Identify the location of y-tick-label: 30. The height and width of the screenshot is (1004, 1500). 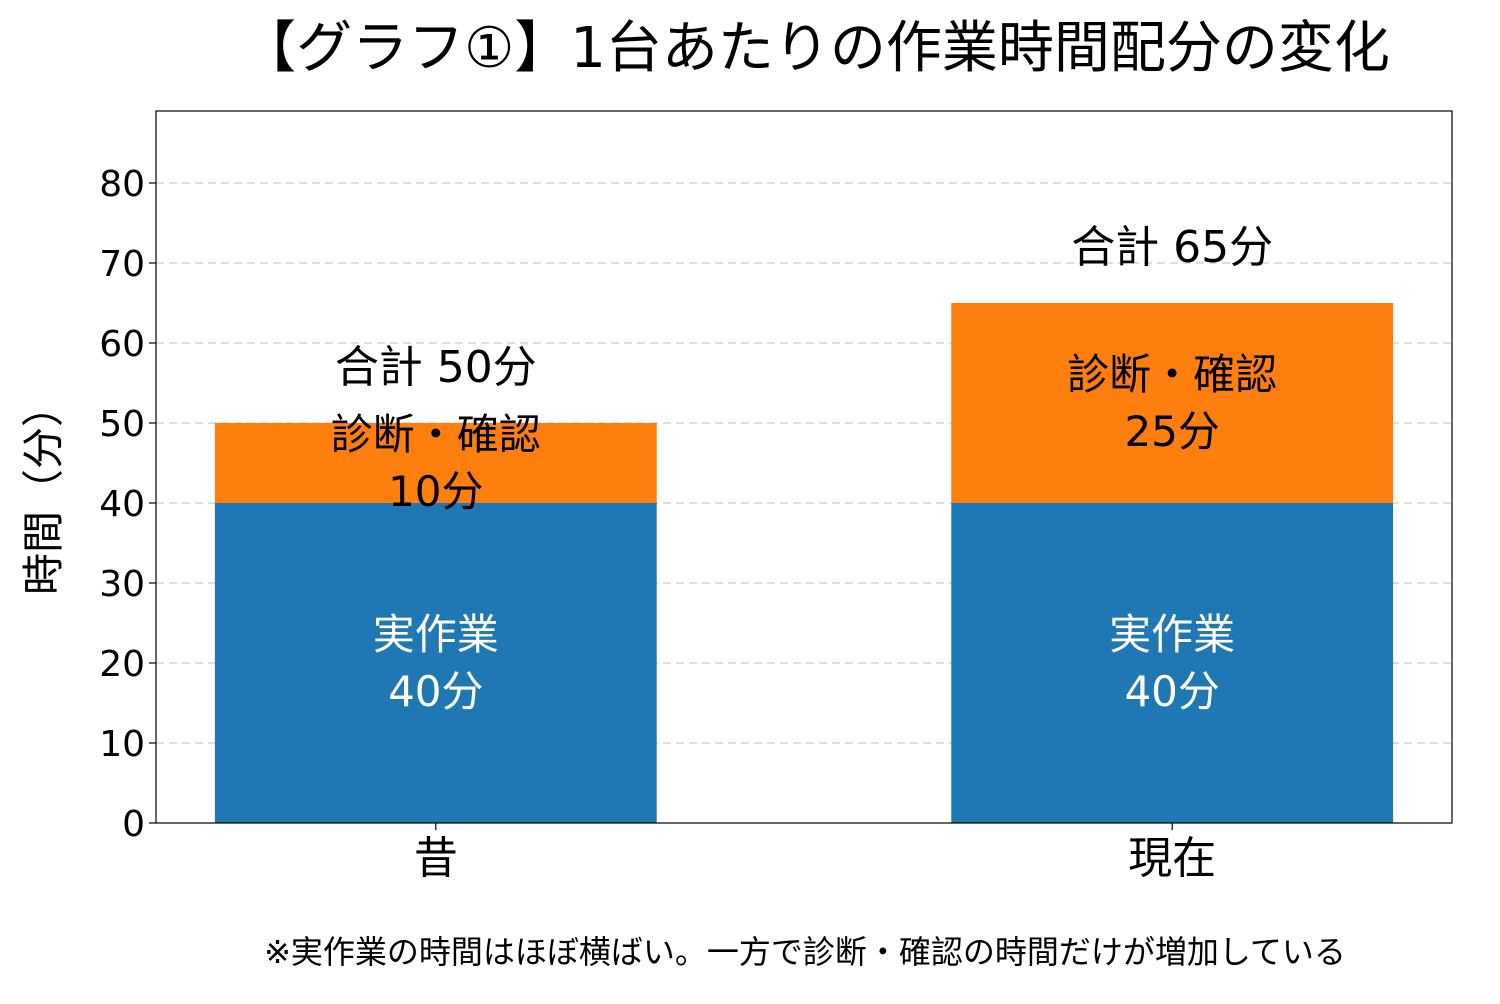
(122, 584).